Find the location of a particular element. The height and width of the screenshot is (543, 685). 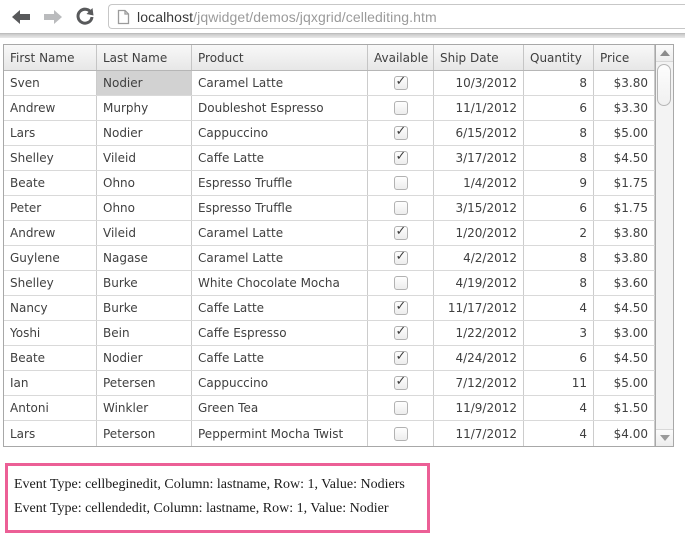

grid-cell-firstname: Yoshi is located at coordinates (50, 333).